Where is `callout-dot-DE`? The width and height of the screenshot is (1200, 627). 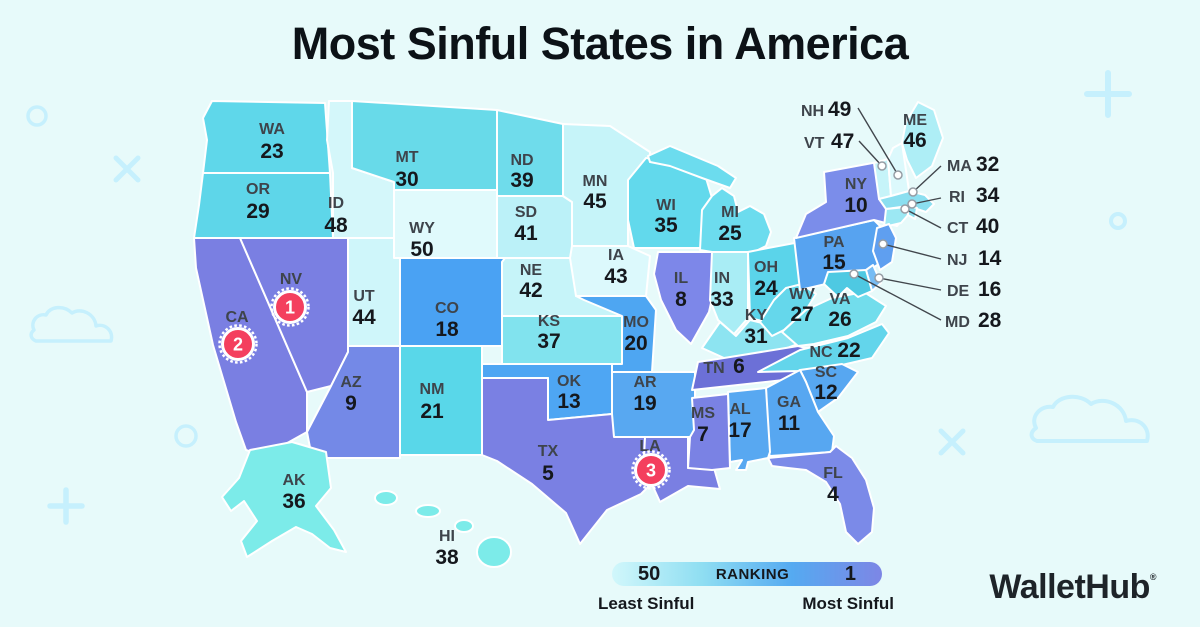
callout-dot-DE is located at coordinates (879, 278).